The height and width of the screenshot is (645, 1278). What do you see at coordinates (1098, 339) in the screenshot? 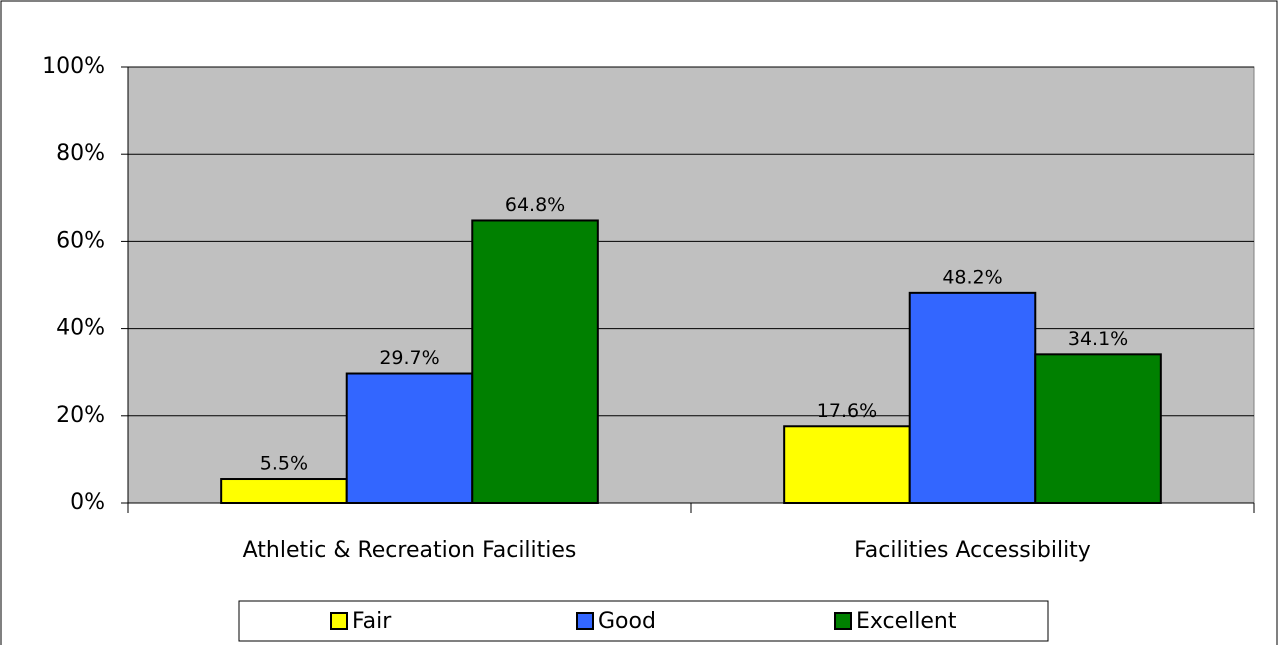
I see `data-label: 34.1%` at bounding box center [1098, 339].